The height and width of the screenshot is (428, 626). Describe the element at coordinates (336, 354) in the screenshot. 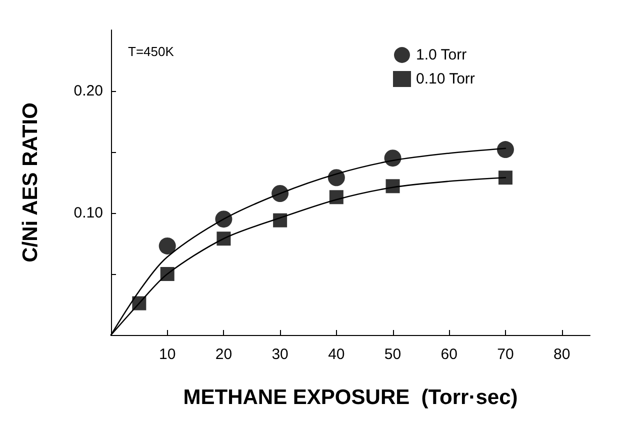

I see `x-tick-label: 40` at that location.